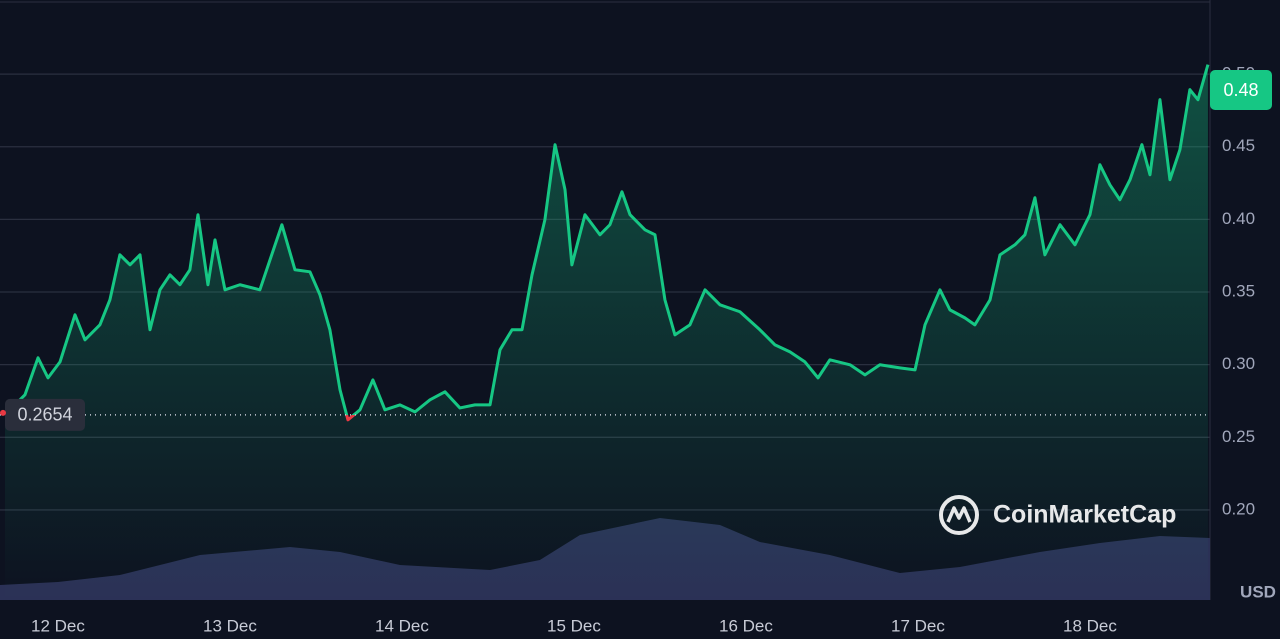 This screenshot has width=1280, height=639. Describe the element at coordinates (1238, 508) in the screenshot. I see `y-tick-label: 0.20` at that location.